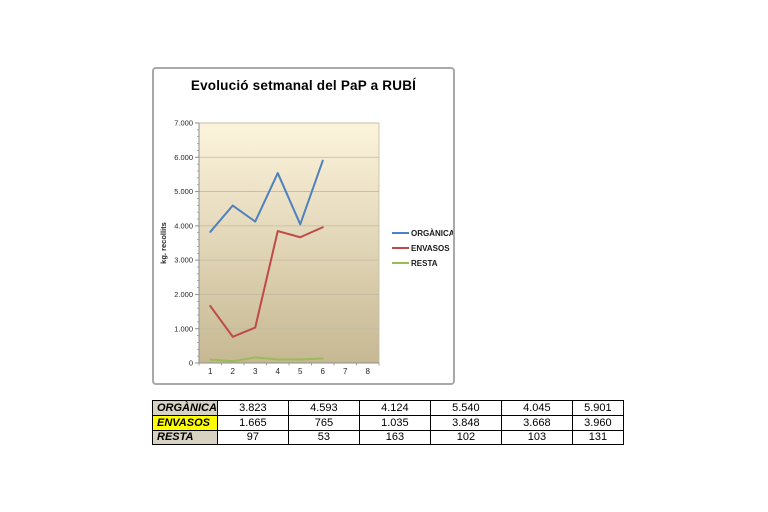  Describe the element at coordinates (183, 191) in the screenshot. I see `y-tick-label: 5.000` at that location.